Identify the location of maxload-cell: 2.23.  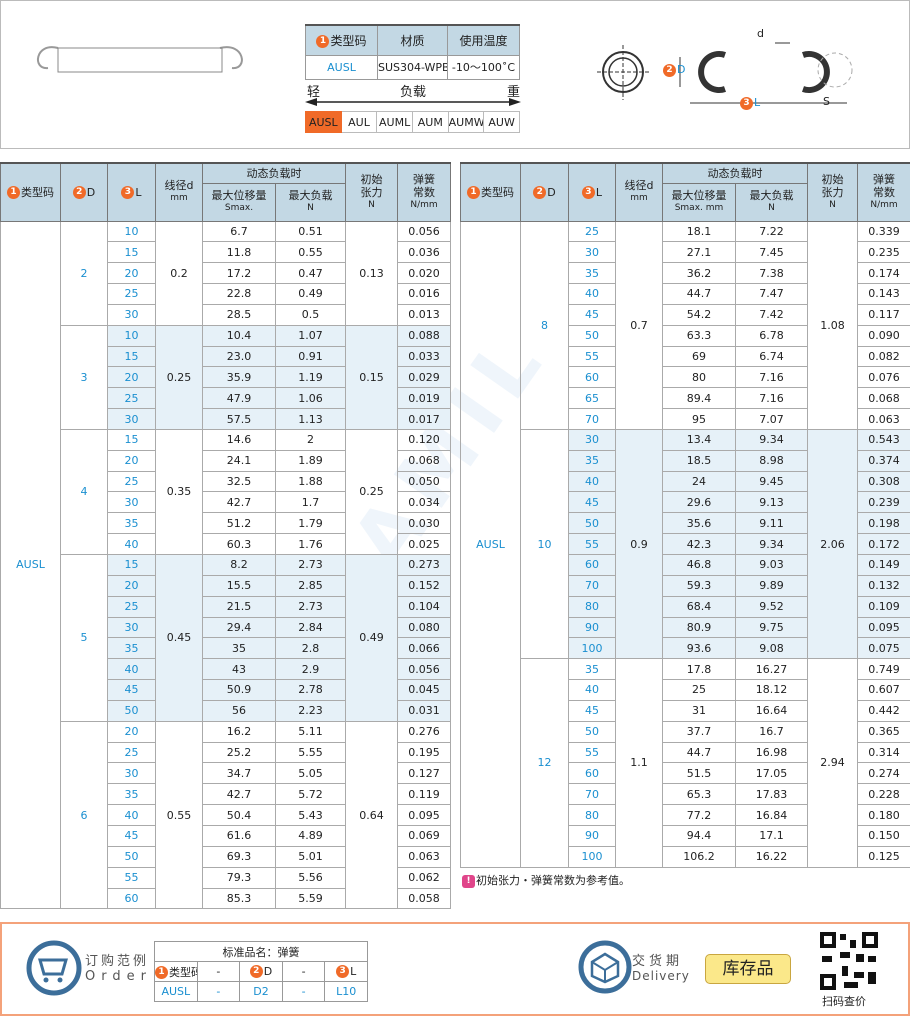
(310, 710).